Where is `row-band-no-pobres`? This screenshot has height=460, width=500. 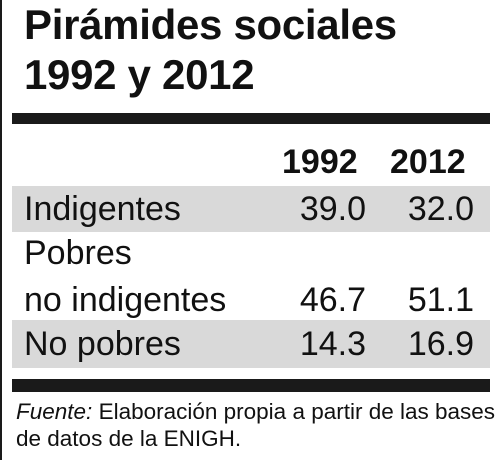
row-band-no-pobres is located at coordinates (251, 344).